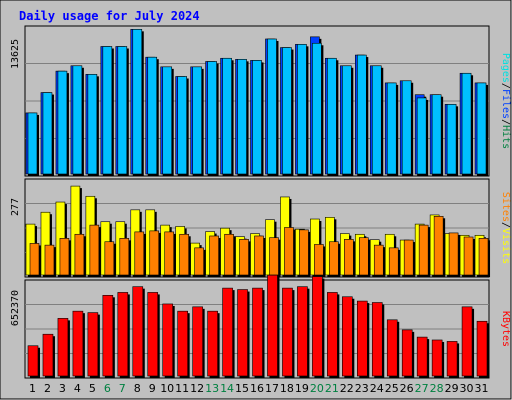 This screenshot has width=512, height=400. What do you see at coordinates (15, 207) in the screenshot?
I see `panel-visits-ymax-label: 277` at bounding box center [15, 207].